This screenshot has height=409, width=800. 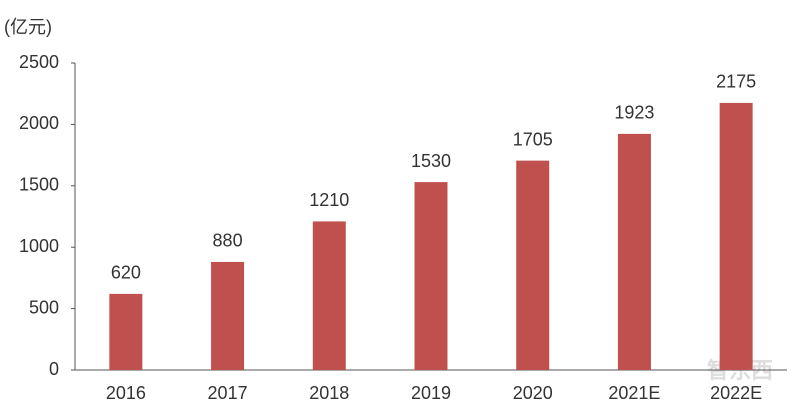 What do you see at coordinates (39, 185) in the screenshot?
I see `y-tick-label: 1500` at bounding box center [39, 185].